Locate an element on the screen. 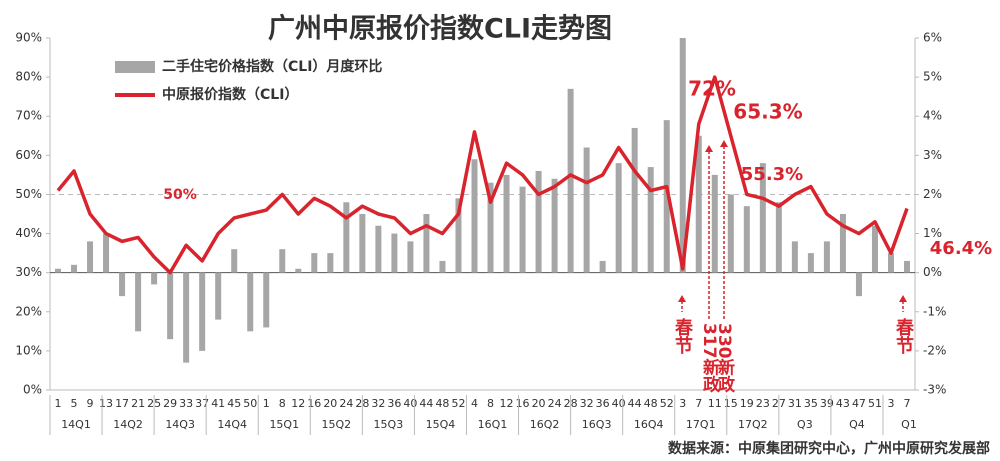 This screenshot has width=1000, height=461. x-tick-label: 33 is located at coordinates (186, 403).